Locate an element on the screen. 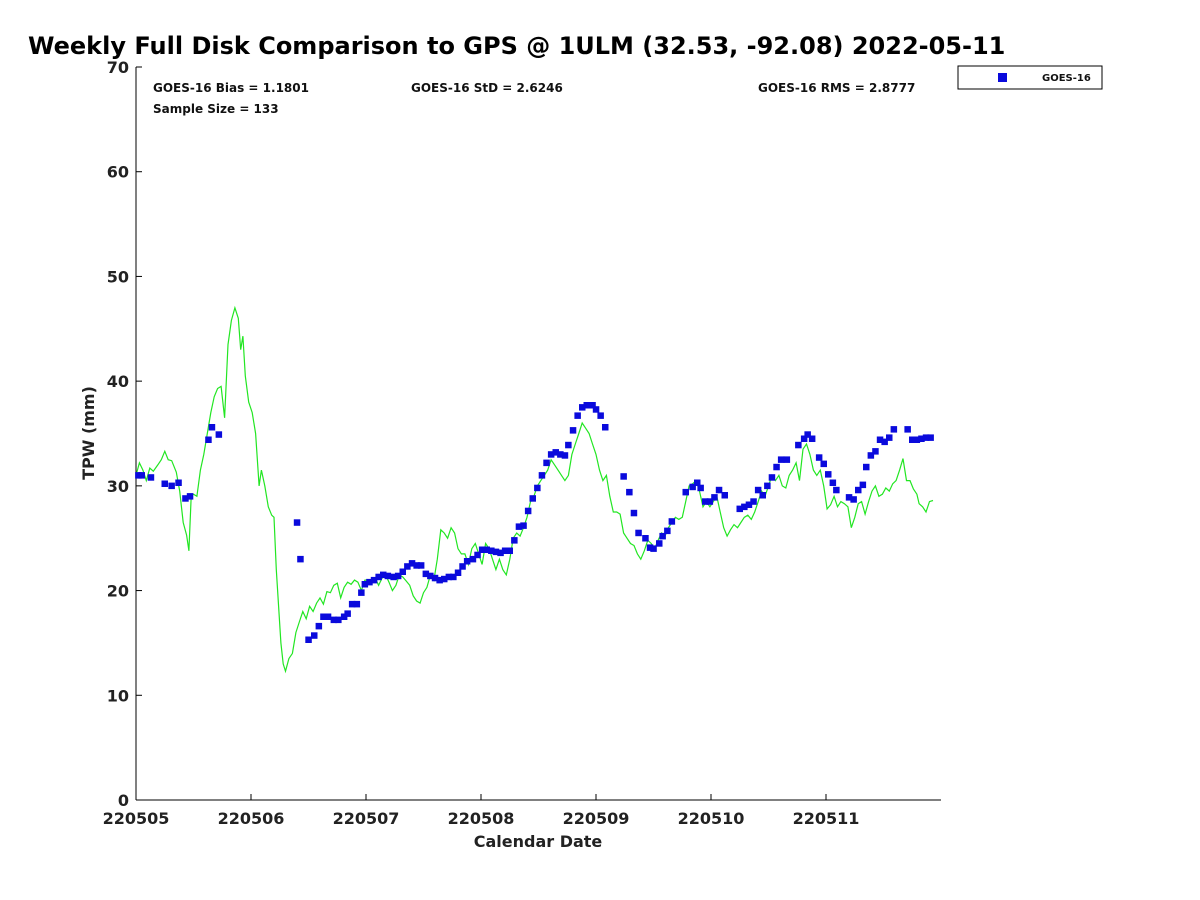 Image resolution: width=1200 pixels, height=900 pixels. x-axis-title: Calendar Date is located at coordinates (538, 841).